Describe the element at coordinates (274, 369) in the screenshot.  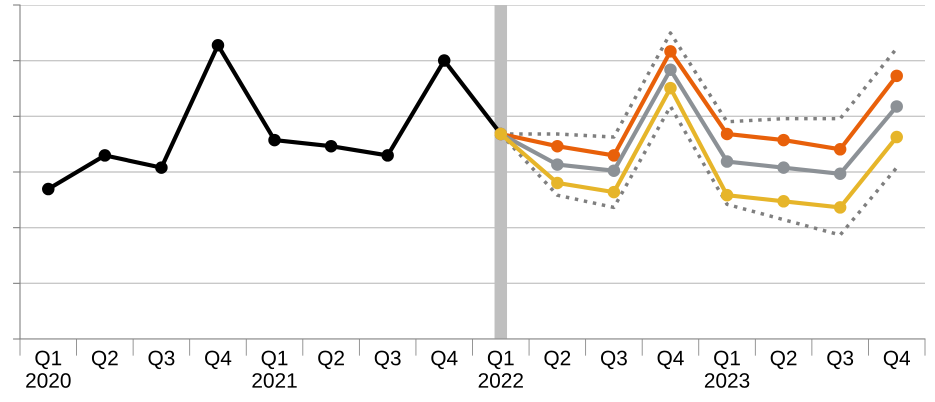
I see `x-tick-label: Q1 2021` at that location.